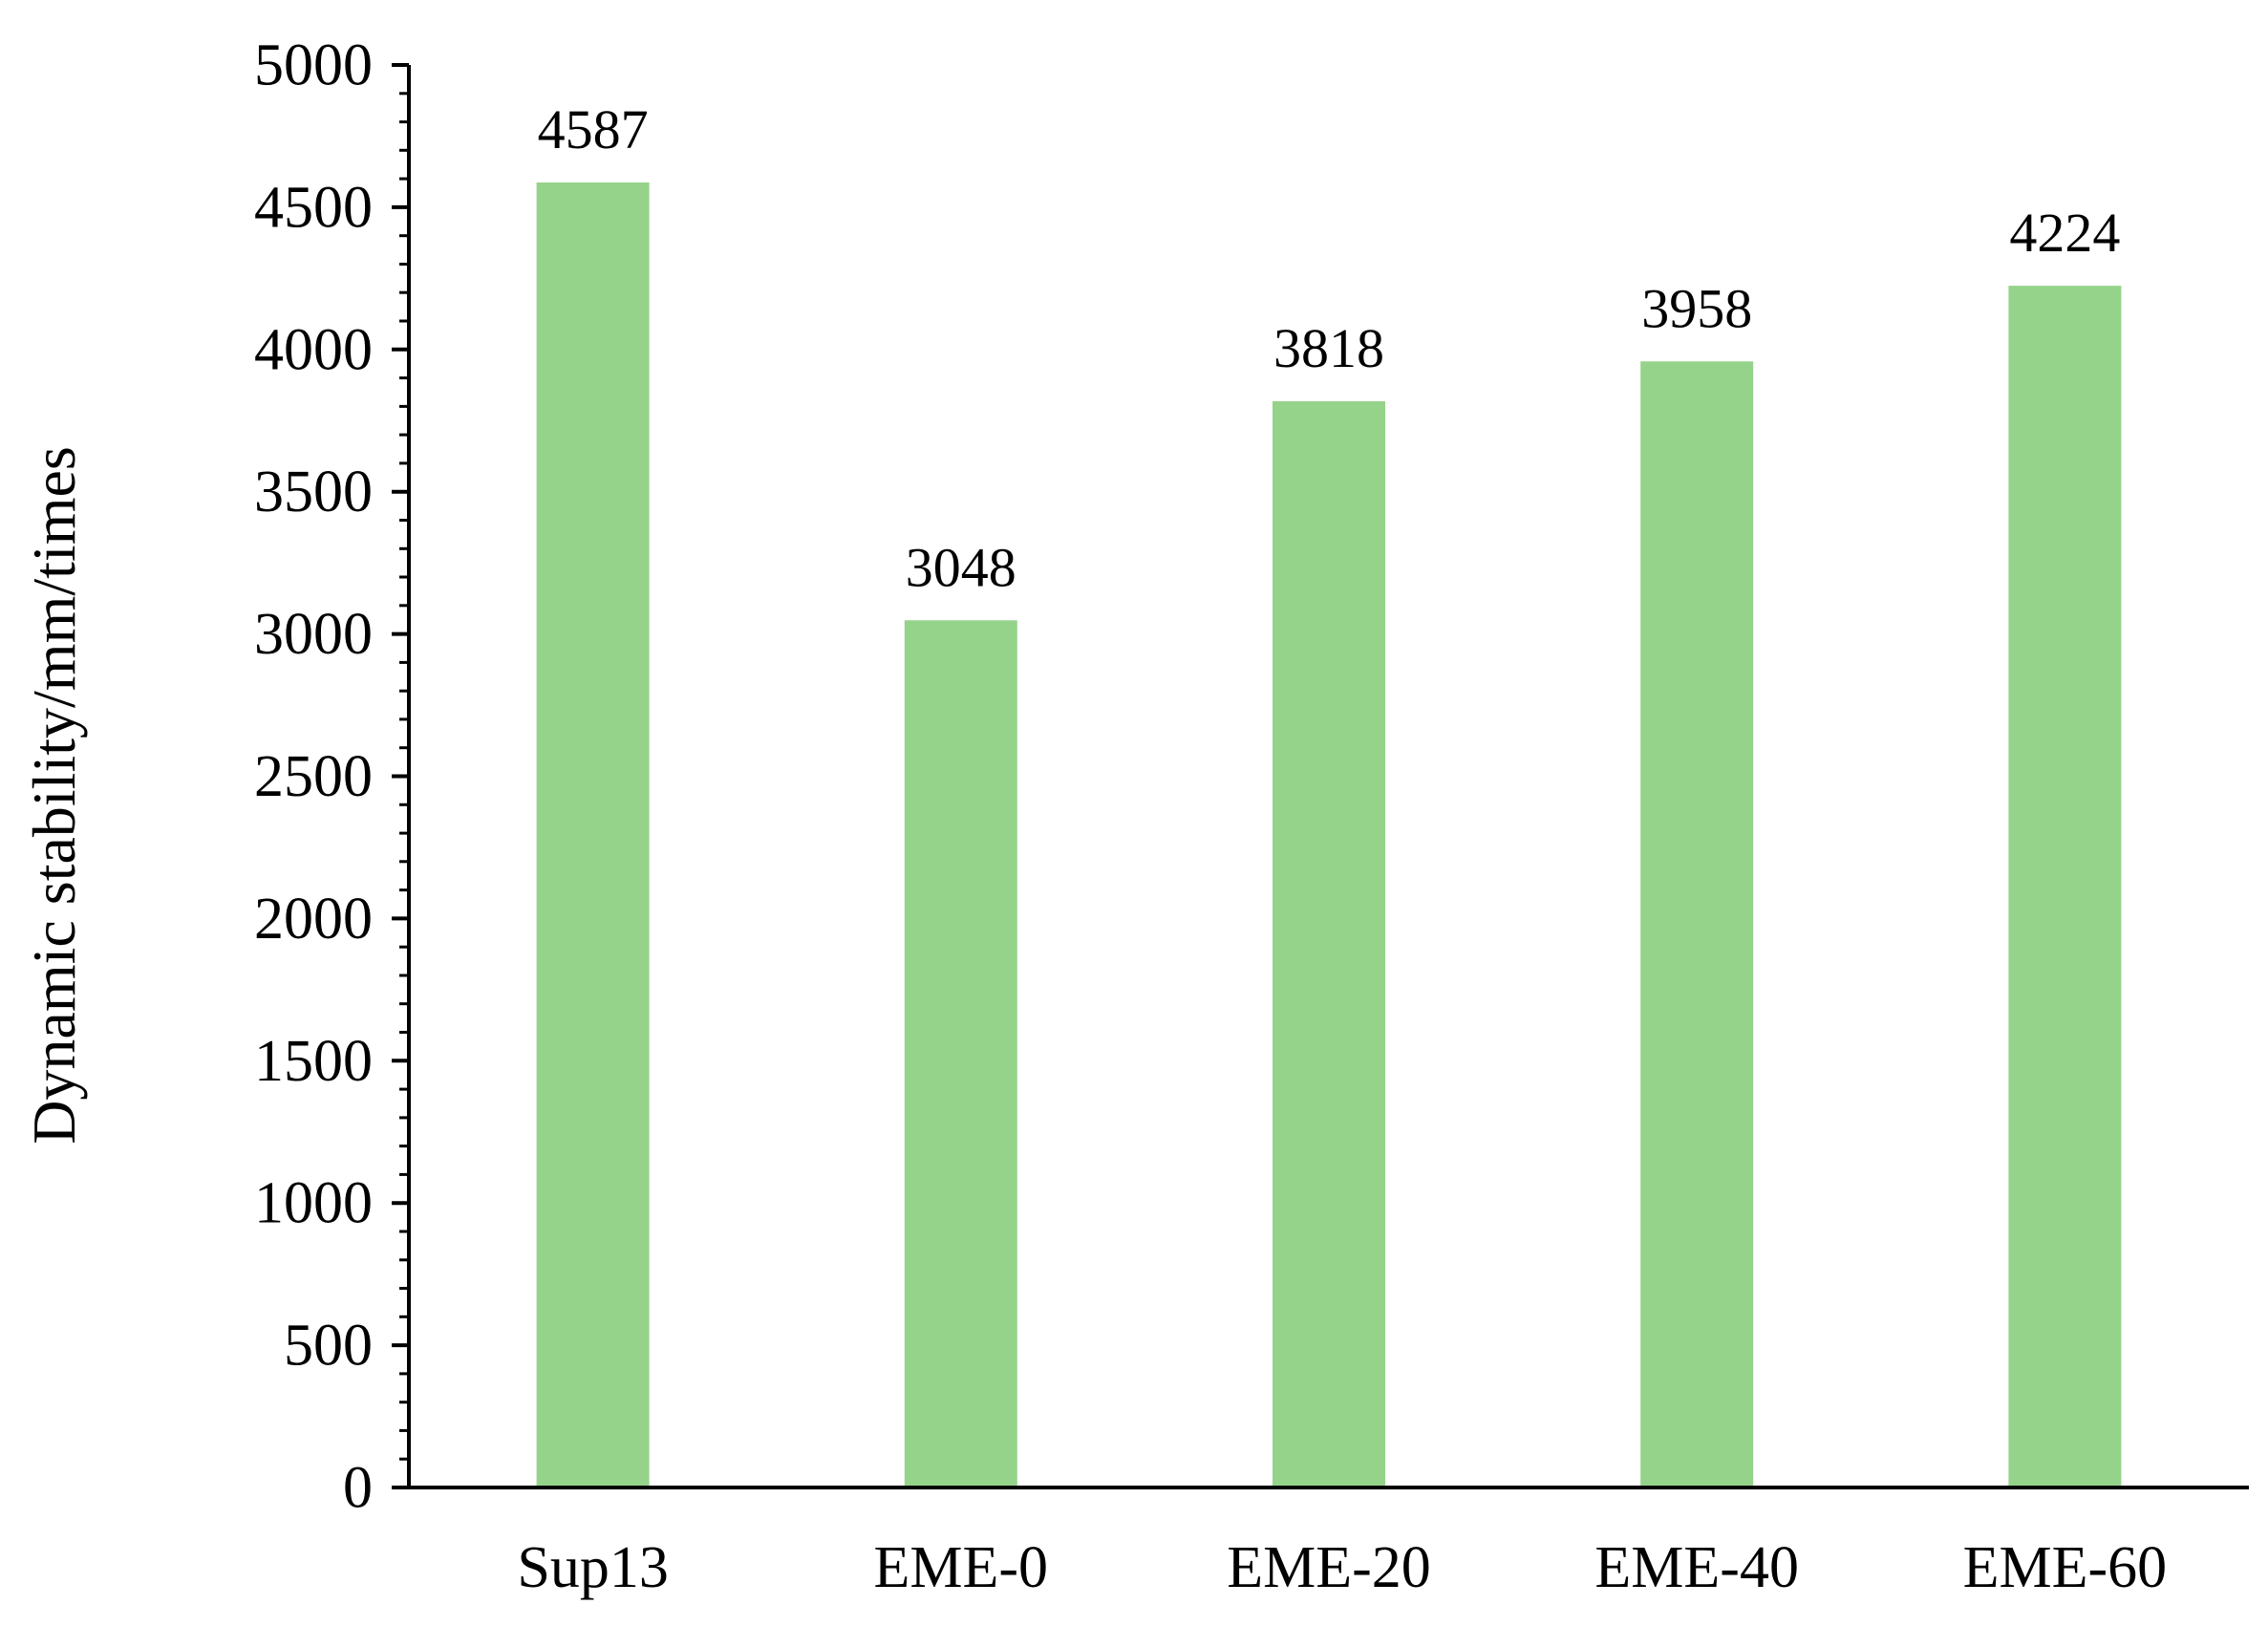 The image size is (2268, 1648). What do you see at coordinates (593, 835) in the screenshot?
I see `bar-sup13` at bounding box center [593, 835].